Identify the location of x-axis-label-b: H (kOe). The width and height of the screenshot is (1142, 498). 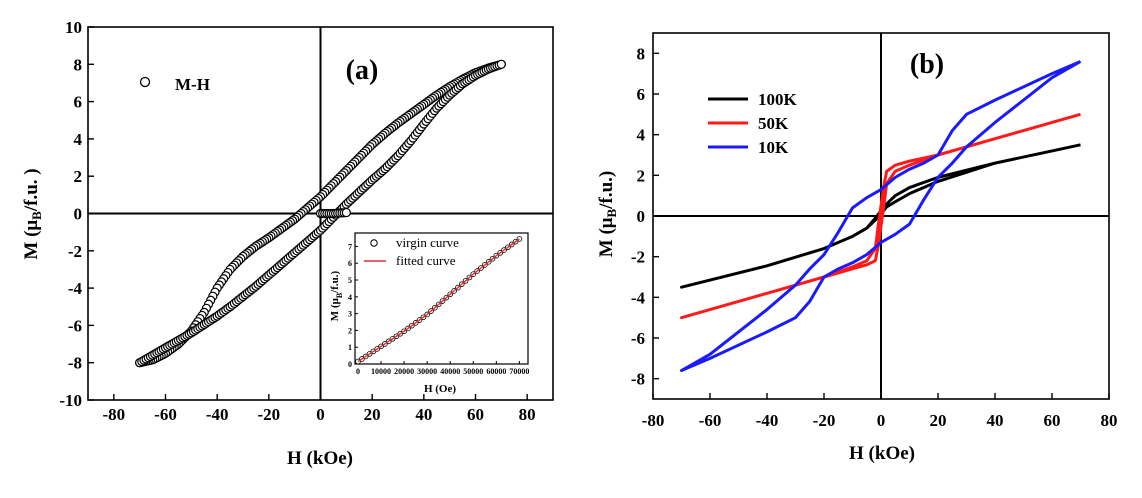
(882, 453).